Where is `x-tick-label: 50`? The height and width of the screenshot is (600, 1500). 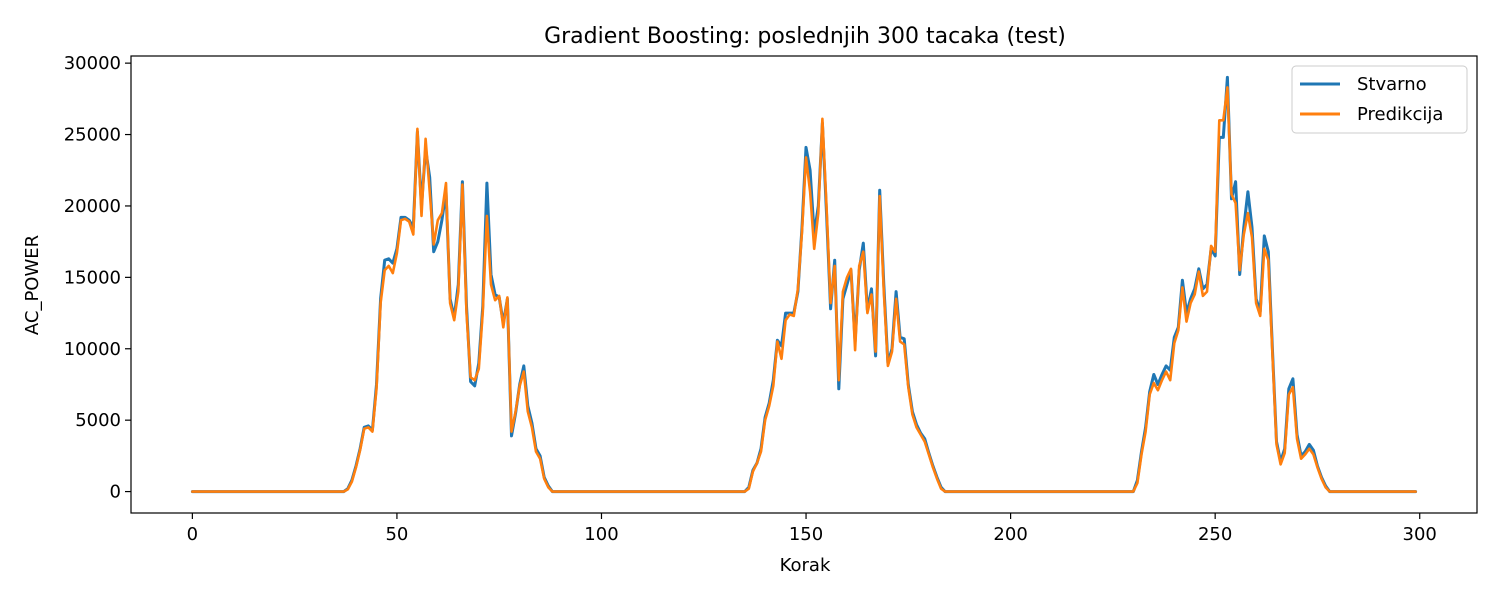
x-tick-label: 50 is located at coordinates (396, 534).